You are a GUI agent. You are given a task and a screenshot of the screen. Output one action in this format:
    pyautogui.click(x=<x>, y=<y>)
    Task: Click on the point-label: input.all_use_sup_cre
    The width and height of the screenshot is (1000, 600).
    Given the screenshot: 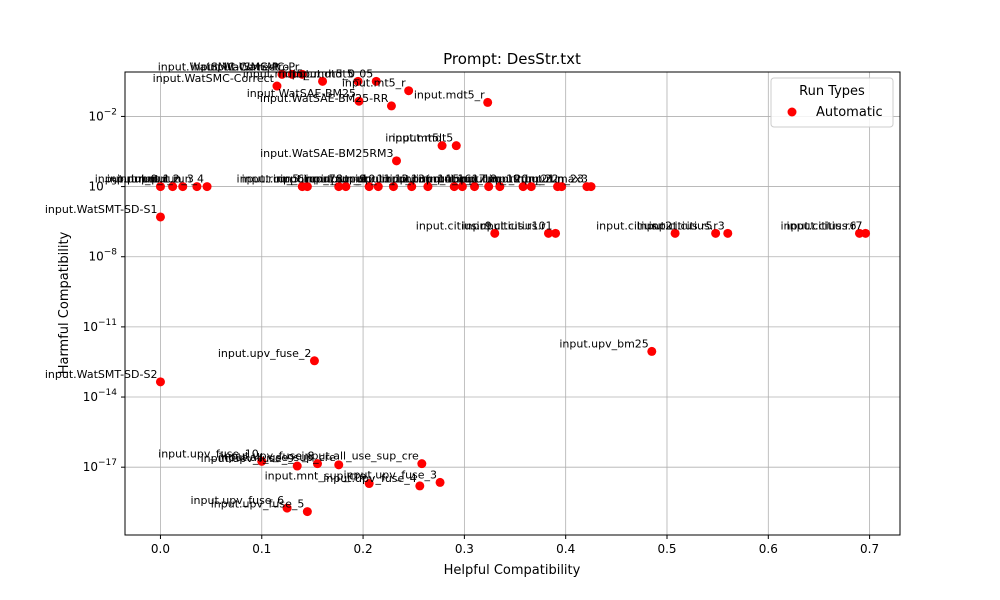 What is the action you would take?
    pyautogui.click(x=360, y=456)
    